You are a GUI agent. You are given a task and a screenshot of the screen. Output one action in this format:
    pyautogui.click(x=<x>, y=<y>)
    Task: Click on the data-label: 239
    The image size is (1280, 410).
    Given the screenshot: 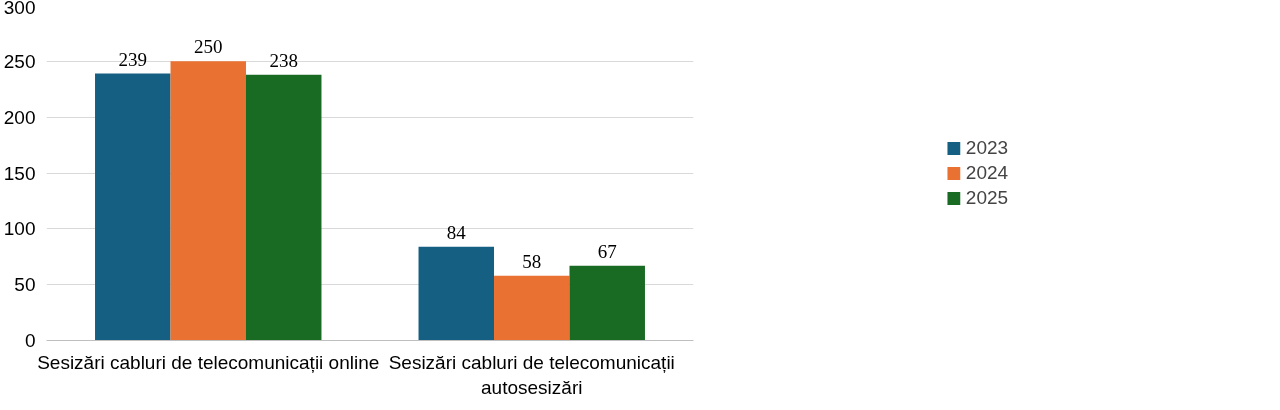 What is the action you would take?
    pyautogui.click(x=133, y=59)
    